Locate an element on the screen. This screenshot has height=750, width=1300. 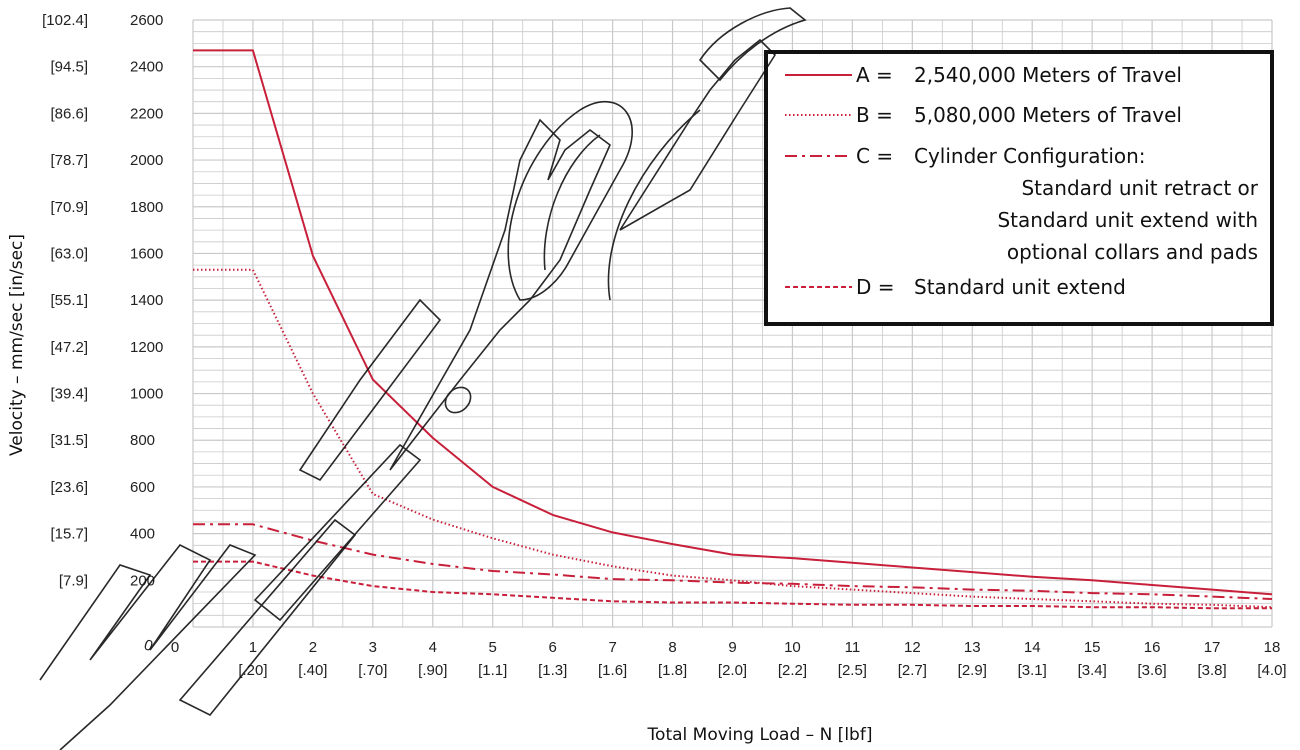
x-tick-sub-label: [2.2] is located at coordinates (792, 670).